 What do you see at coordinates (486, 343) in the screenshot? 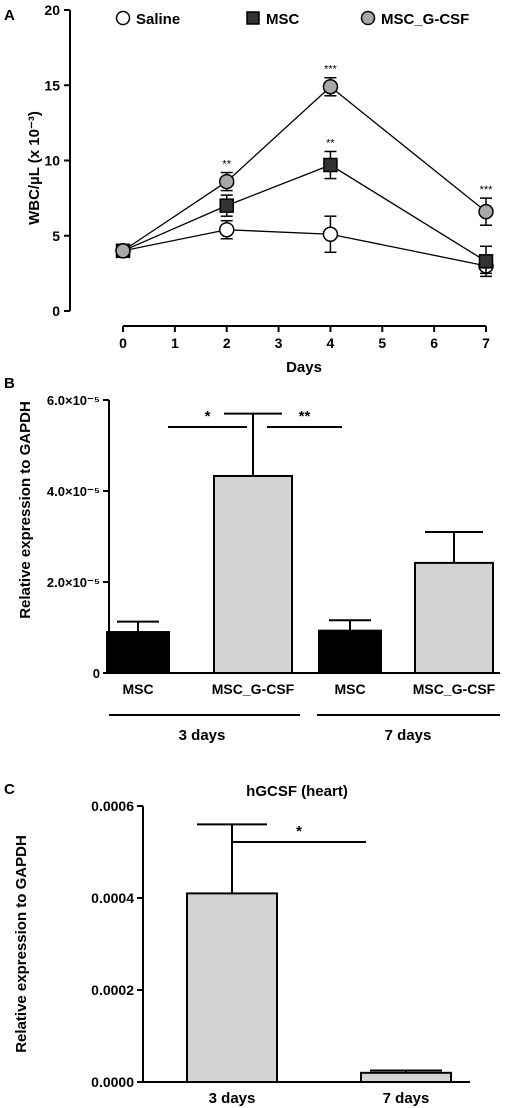
I see `panel-a-x-tick-label: 7` at bounding box center [486, 343].